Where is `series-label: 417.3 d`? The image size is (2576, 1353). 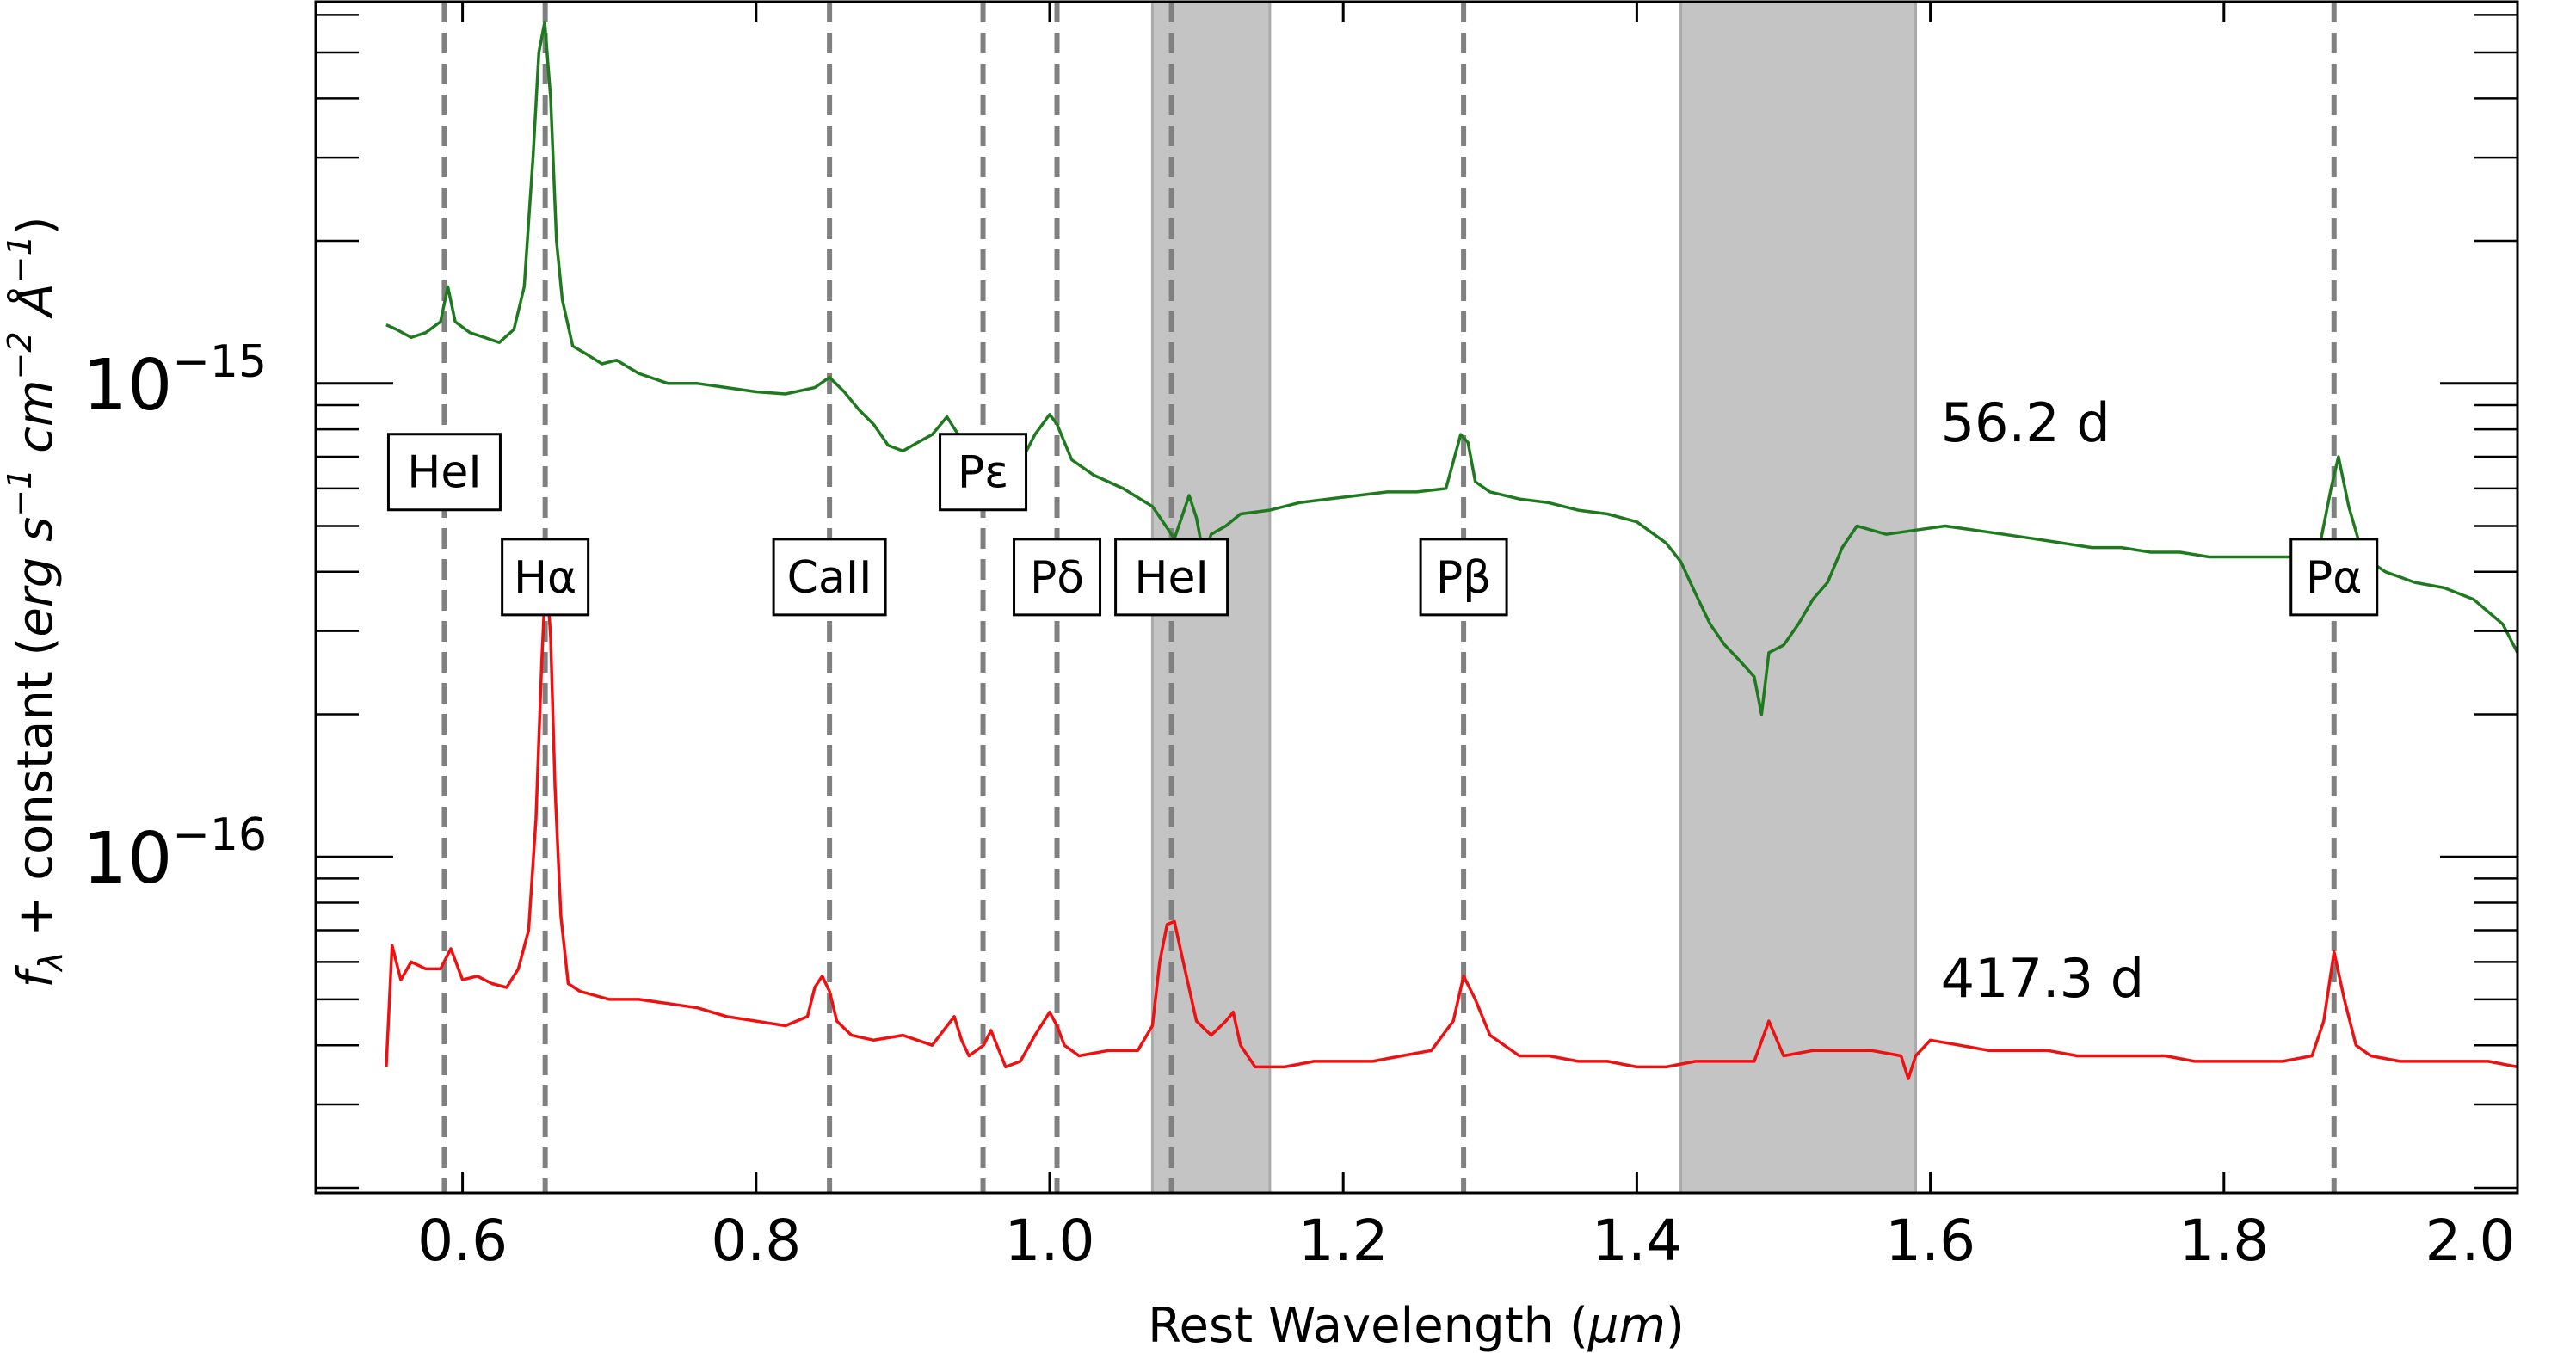 series-label: 417.3 d is located at coordinates (2043, 978).